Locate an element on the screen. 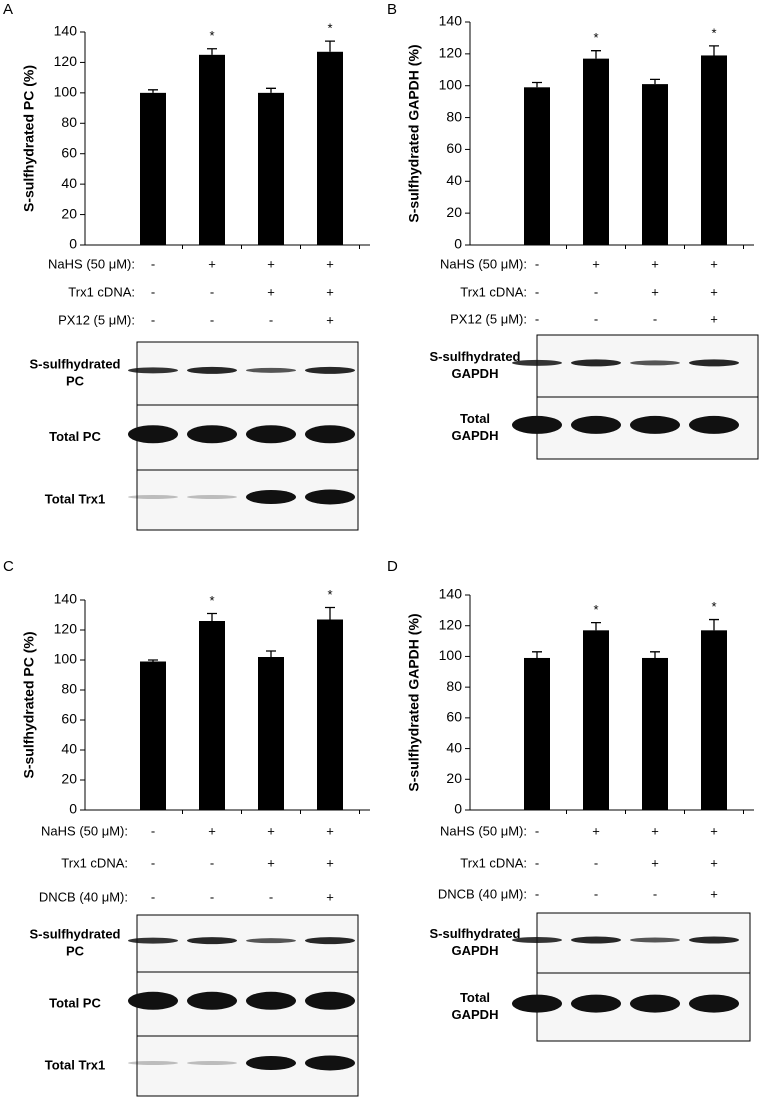  blot-label: Total is located at coordinates (475, 418).